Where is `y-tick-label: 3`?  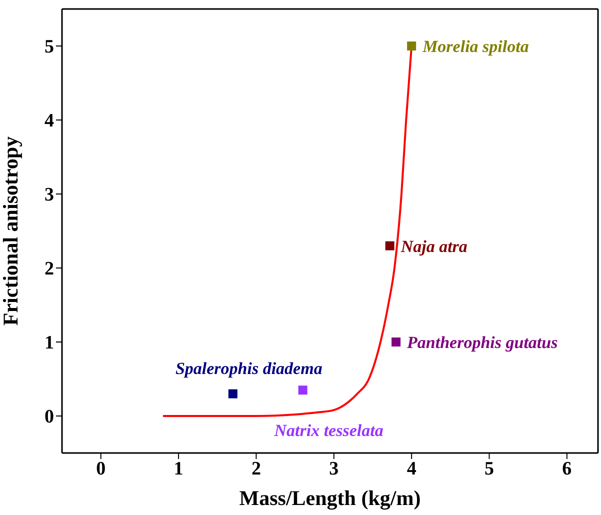
y-tick-label: 3 is located at coordinates (49, 195).